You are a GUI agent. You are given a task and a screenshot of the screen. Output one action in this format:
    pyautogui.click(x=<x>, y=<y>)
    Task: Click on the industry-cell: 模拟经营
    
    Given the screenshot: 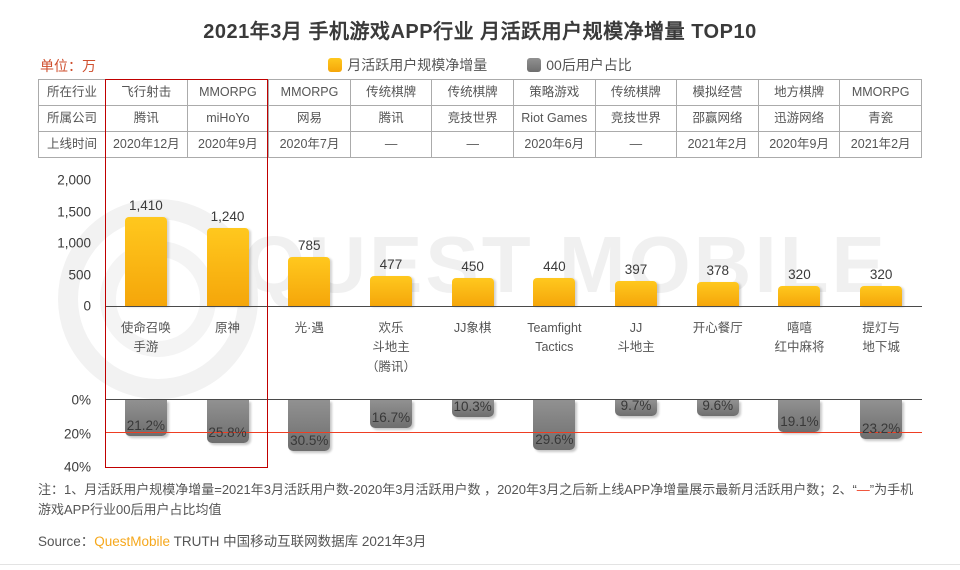 What is the action you would take?
    pyautogui.click(x=718, y=93)
    